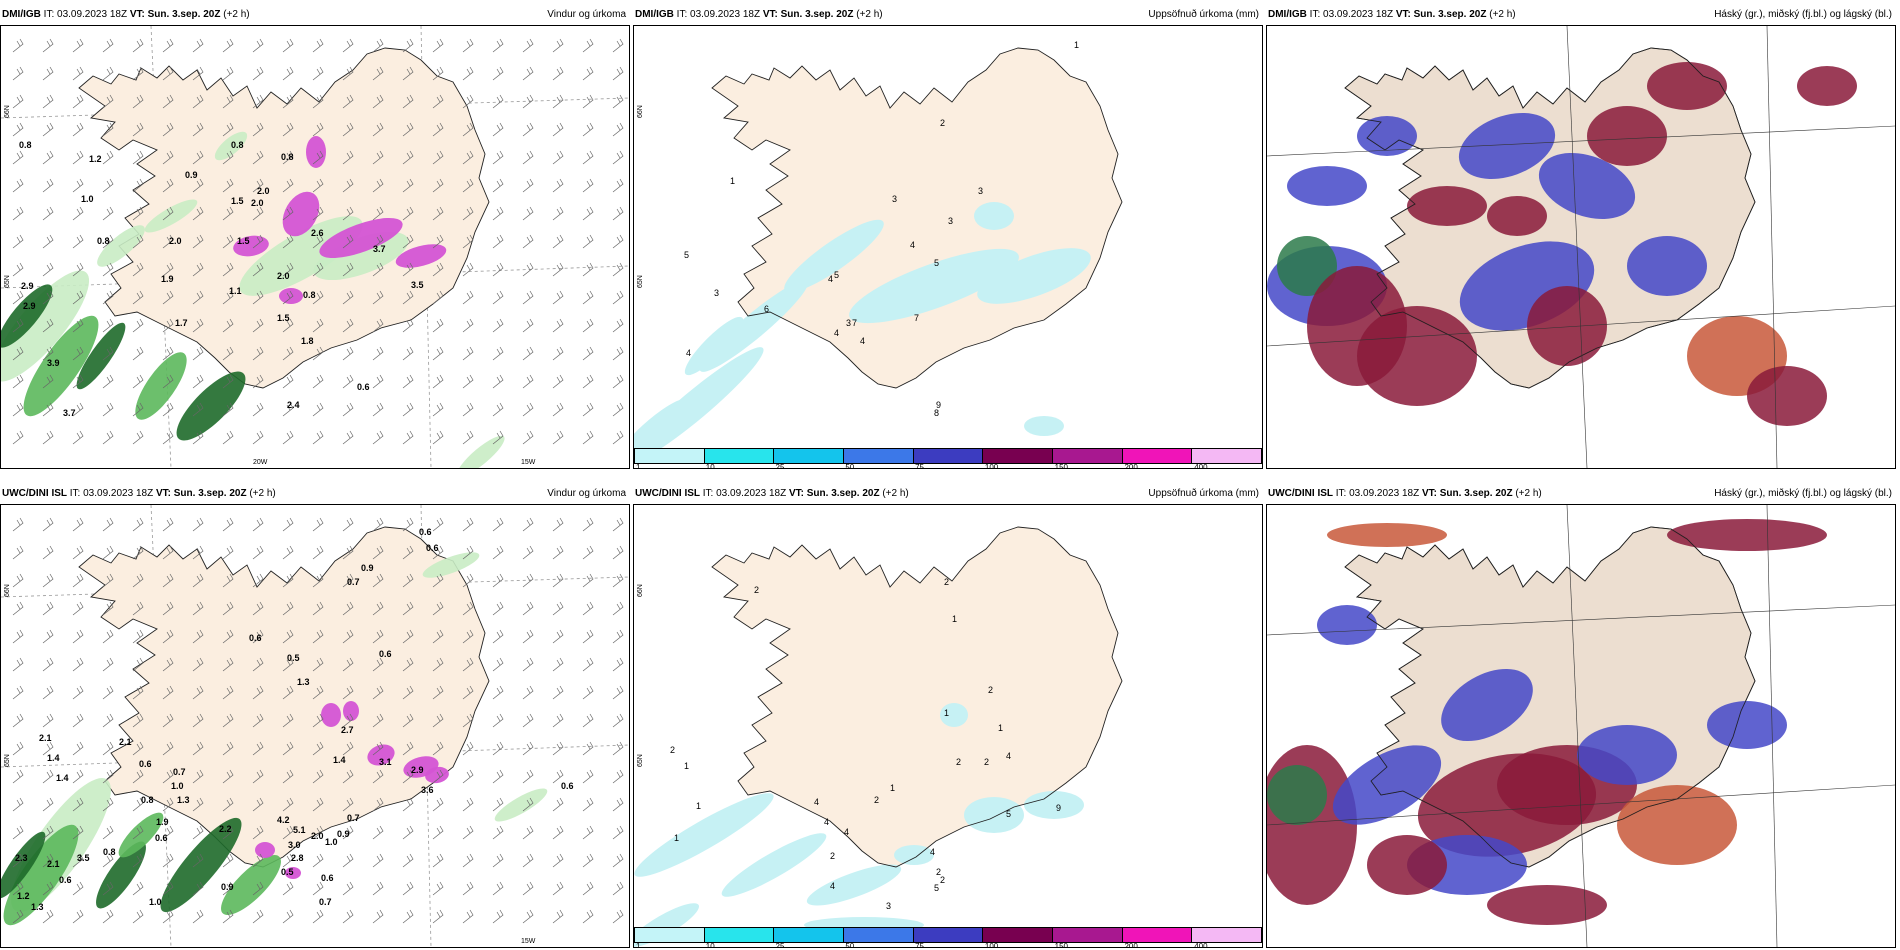 This screenshot has width=1900, height=950. What do you see at coordinates (718, 14) in the screenshot?
I see `init-time: IT: 03.09.2023 18Z` at bounding box center [718, 14].